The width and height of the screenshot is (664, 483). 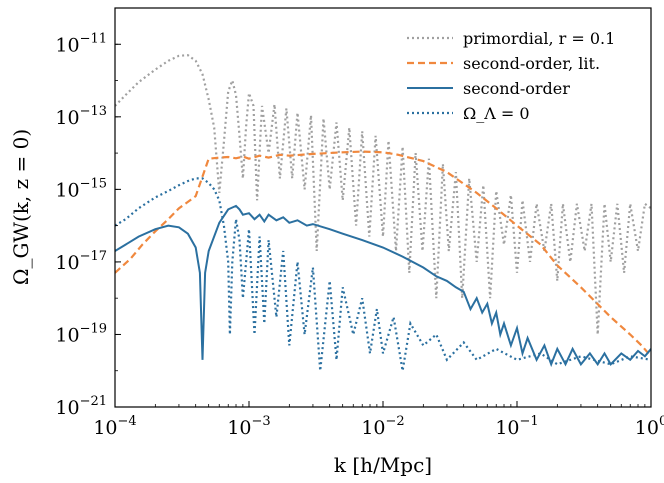 I want to click on y-axis: 10−21 10−19 10−17 10−15 10−13 10−11, so click(x=88, y=213).